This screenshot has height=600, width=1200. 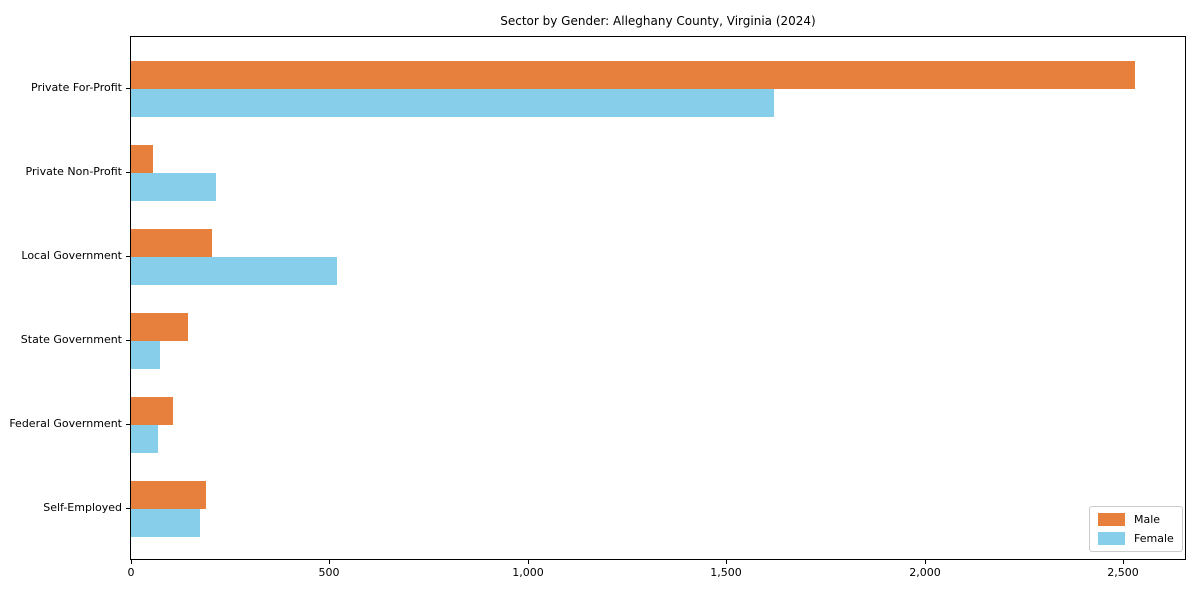 I want to click on male-series-swatch, so click(x=1111, y=519).